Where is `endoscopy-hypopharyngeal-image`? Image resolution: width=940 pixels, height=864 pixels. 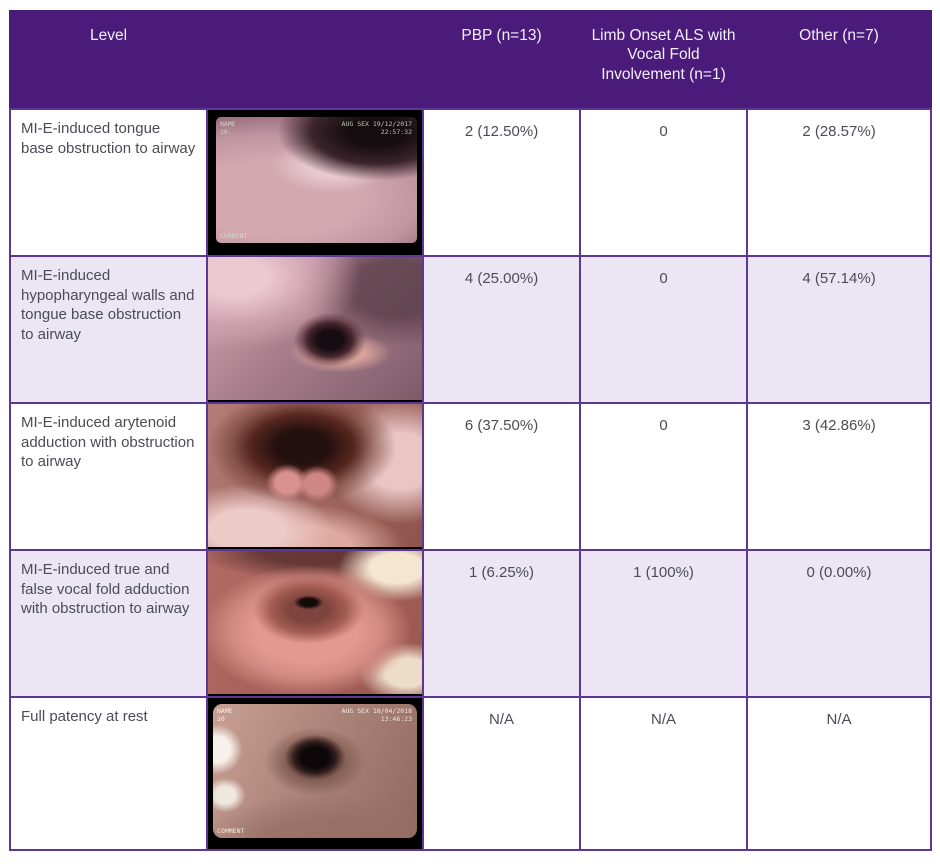 endoscopy-hypopharyngeal-image is located at coordinates (315, 328).